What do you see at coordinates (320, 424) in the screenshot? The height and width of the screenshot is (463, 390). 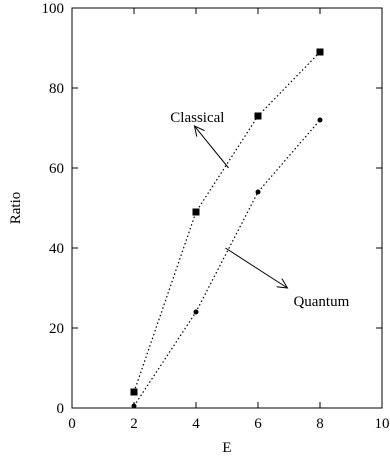 I see `x-tick-label: 8` at bounding box center [320, 424].